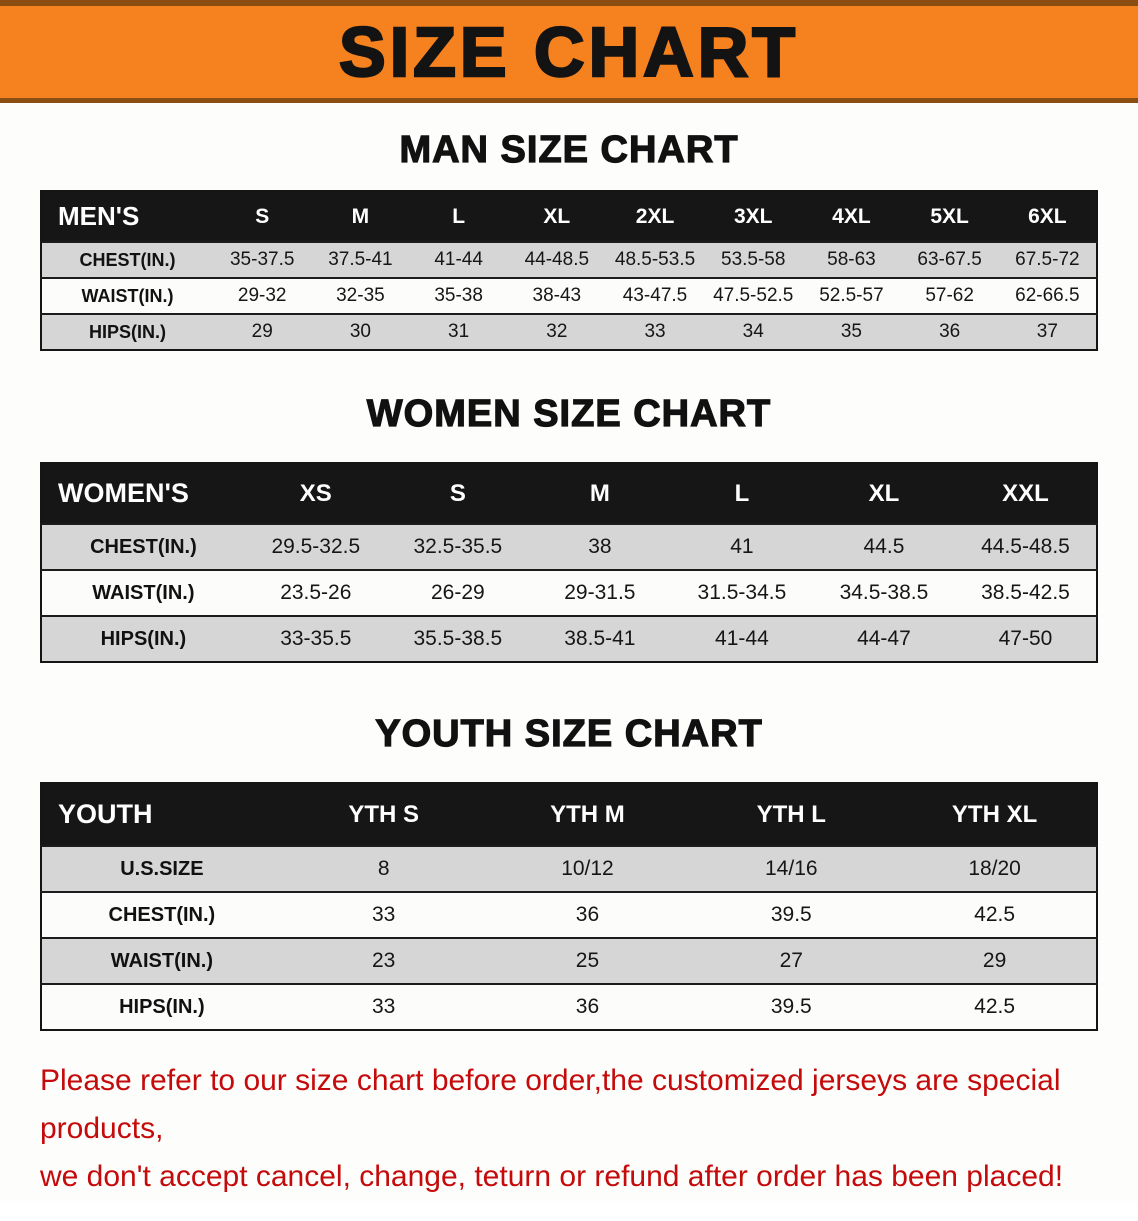  Describe the element at coordinates (949, 259) in the screenshot. I see `size-value: 63-67.5` at that location.